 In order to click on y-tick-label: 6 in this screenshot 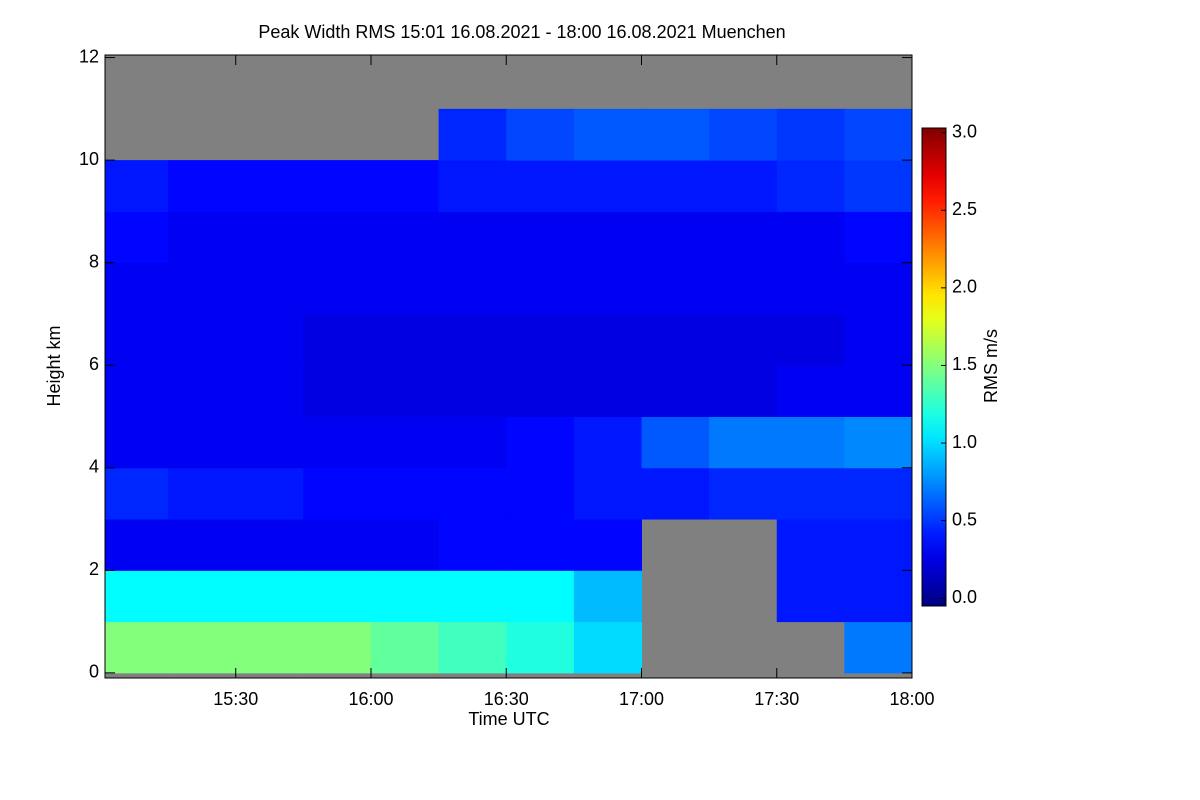, I will do `click(94, 364)`.